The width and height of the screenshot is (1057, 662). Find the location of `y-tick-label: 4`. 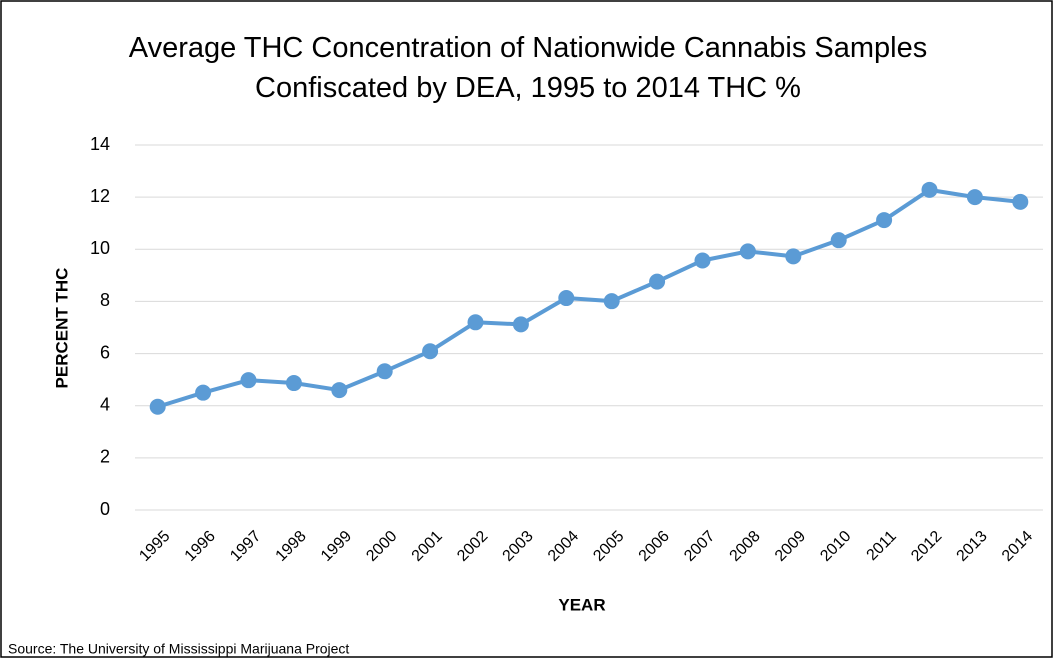

y-tick-label: 4 is located at coordinates (105, 404).